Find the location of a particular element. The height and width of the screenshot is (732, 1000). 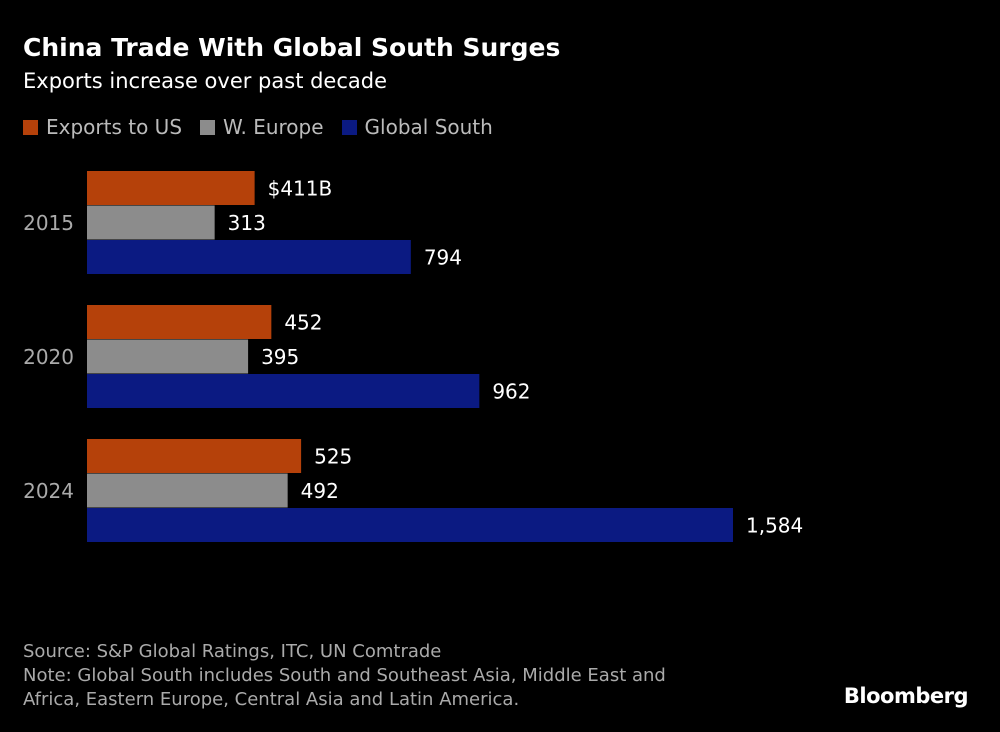

legend-label: Global South is located at coordinates (428, 127).